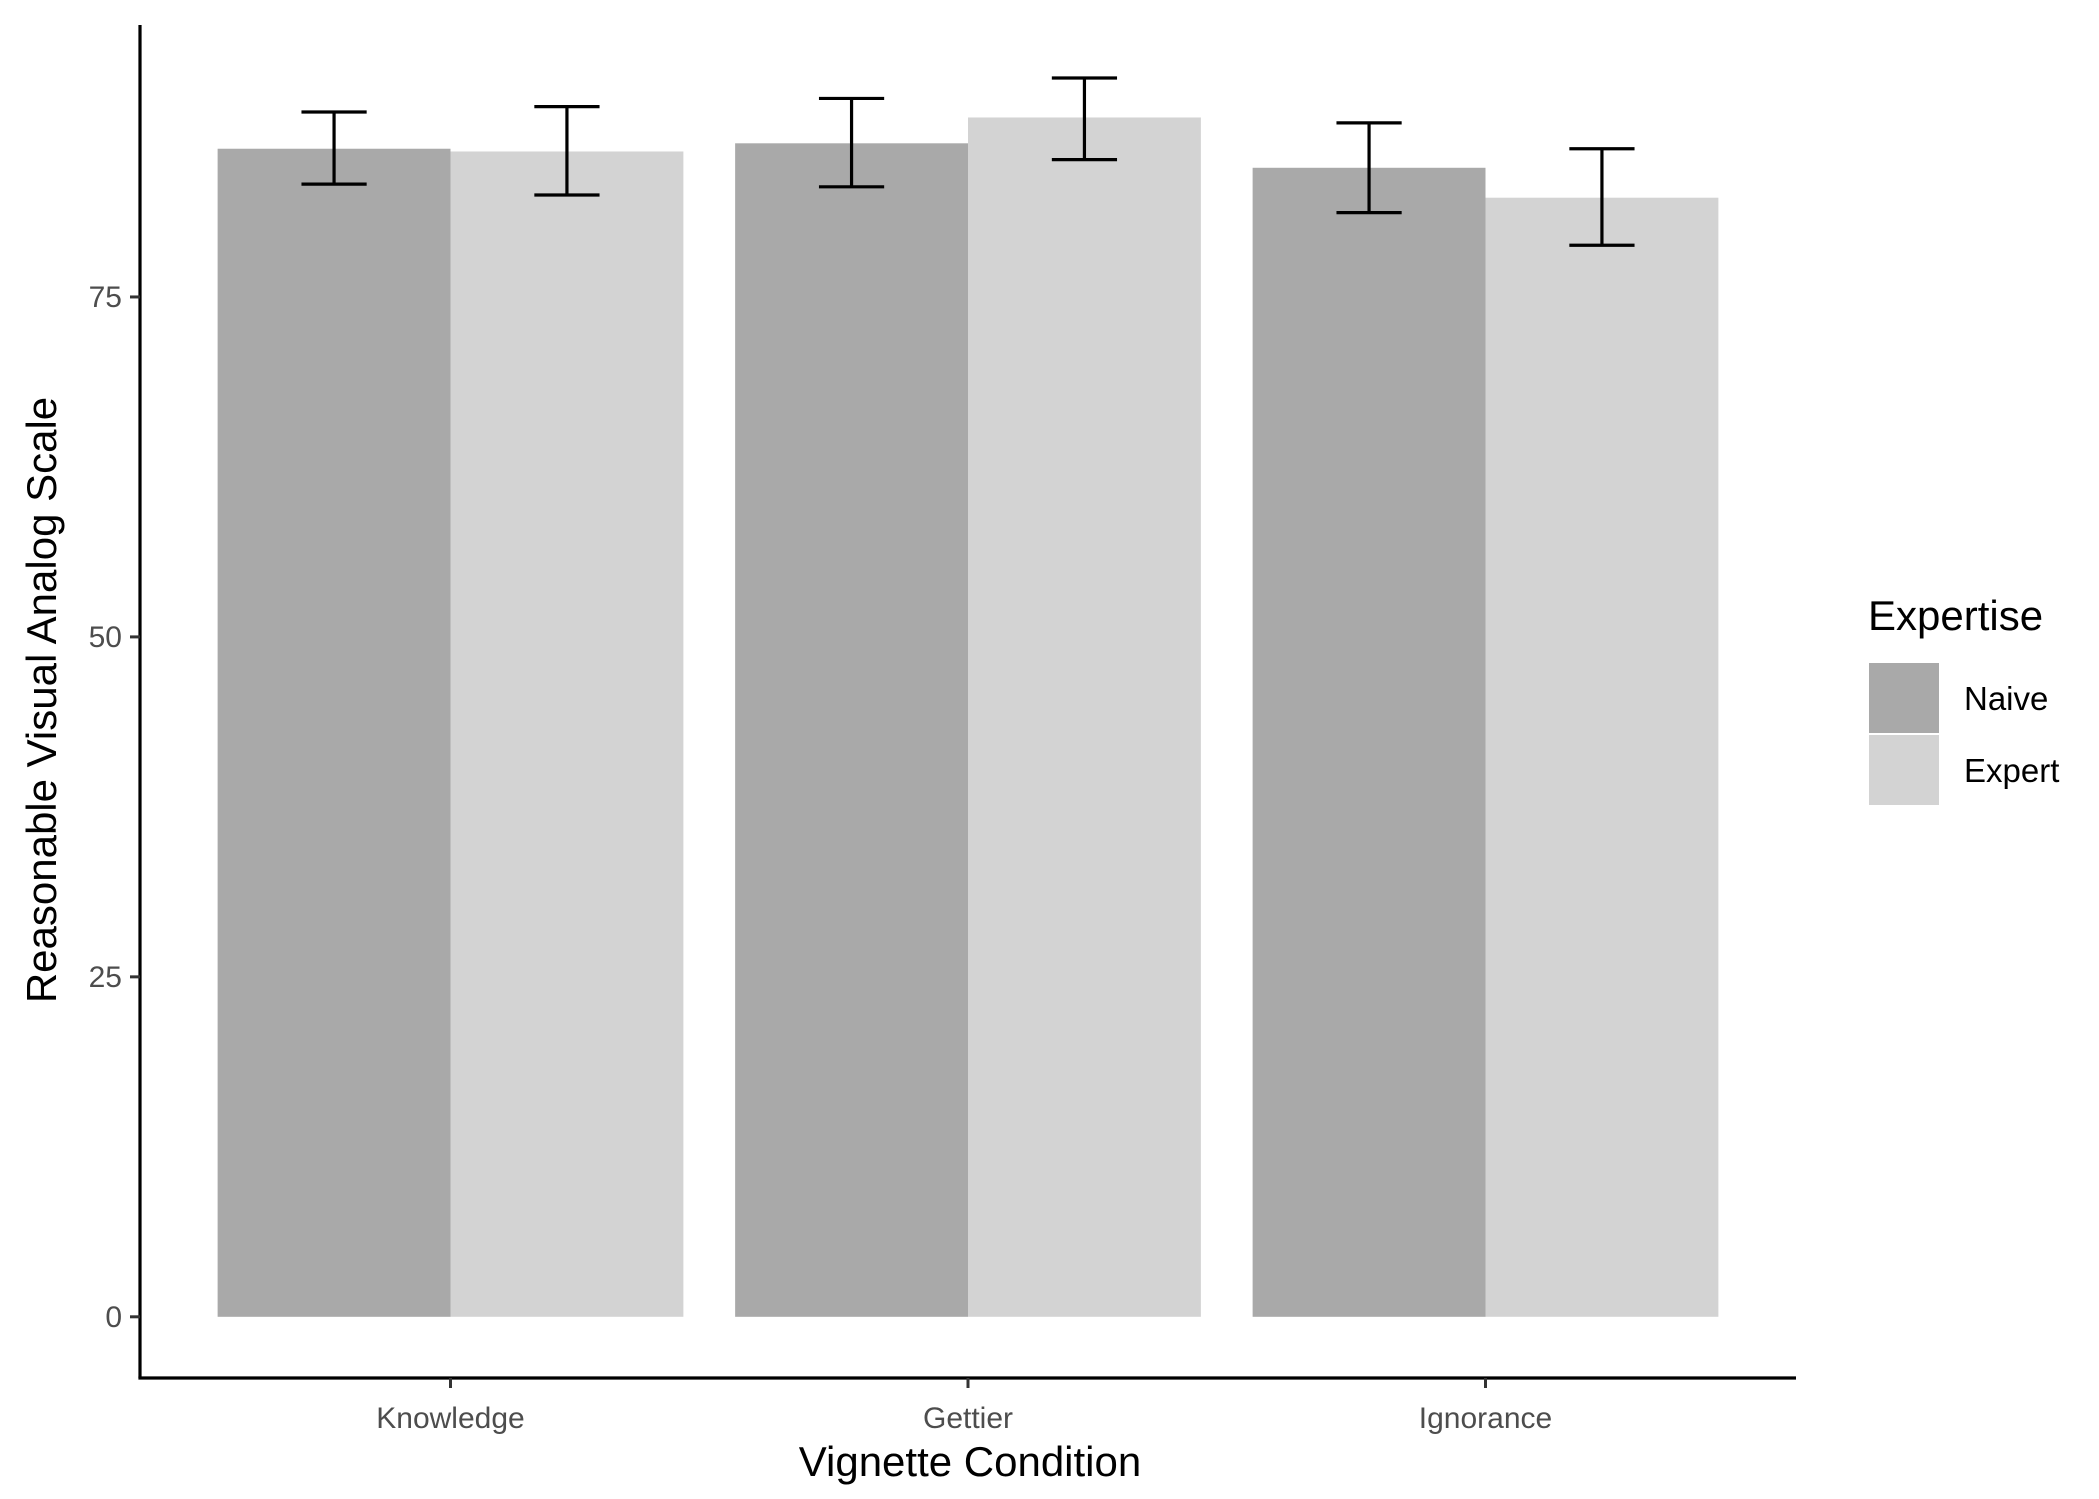 Image resolution: width=2099 pixels, height=1499 pixels. Describe the element at coordinates (105, 297) in the screenshot. I see `y-tick-label-75: 75` at that location.